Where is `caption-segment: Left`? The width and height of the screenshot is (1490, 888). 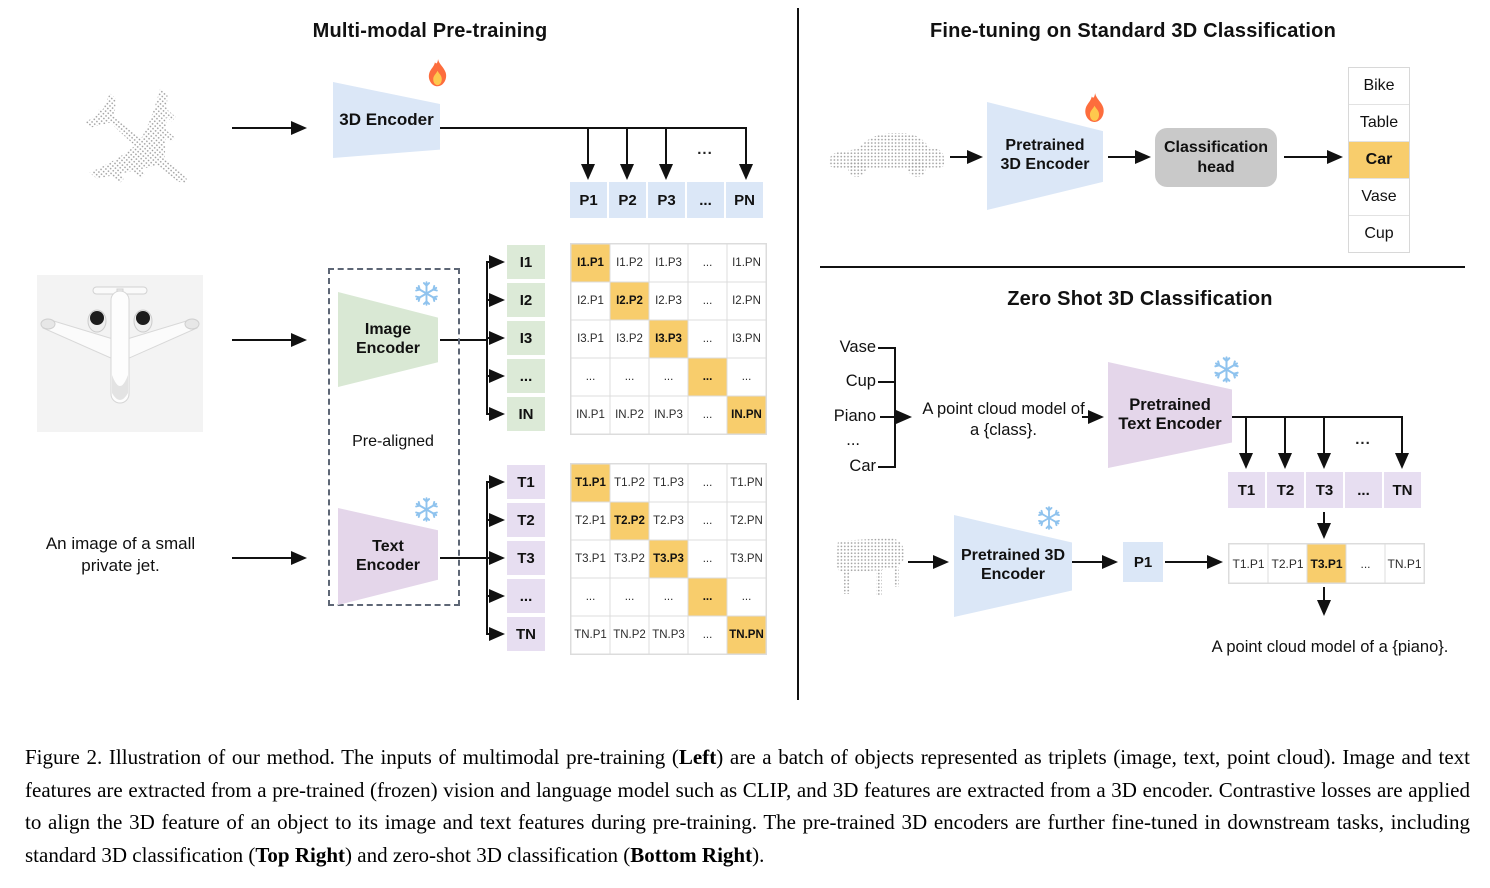
caption-segment: Left is located at coordinates (697, 757).